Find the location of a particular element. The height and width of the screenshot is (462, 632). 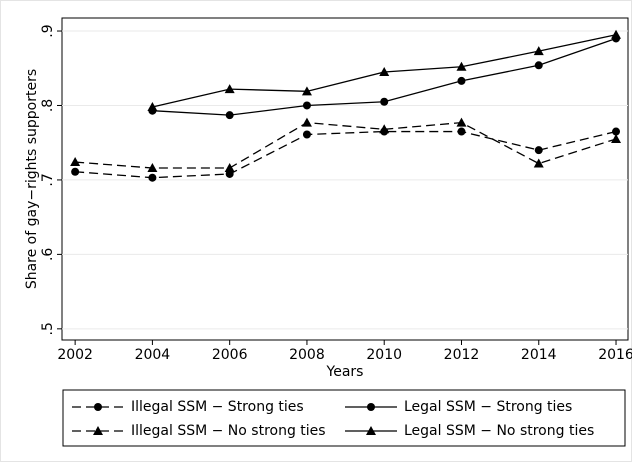

y-axis-label: Share of gay−rights supporters is located at coordinates (32, 179).